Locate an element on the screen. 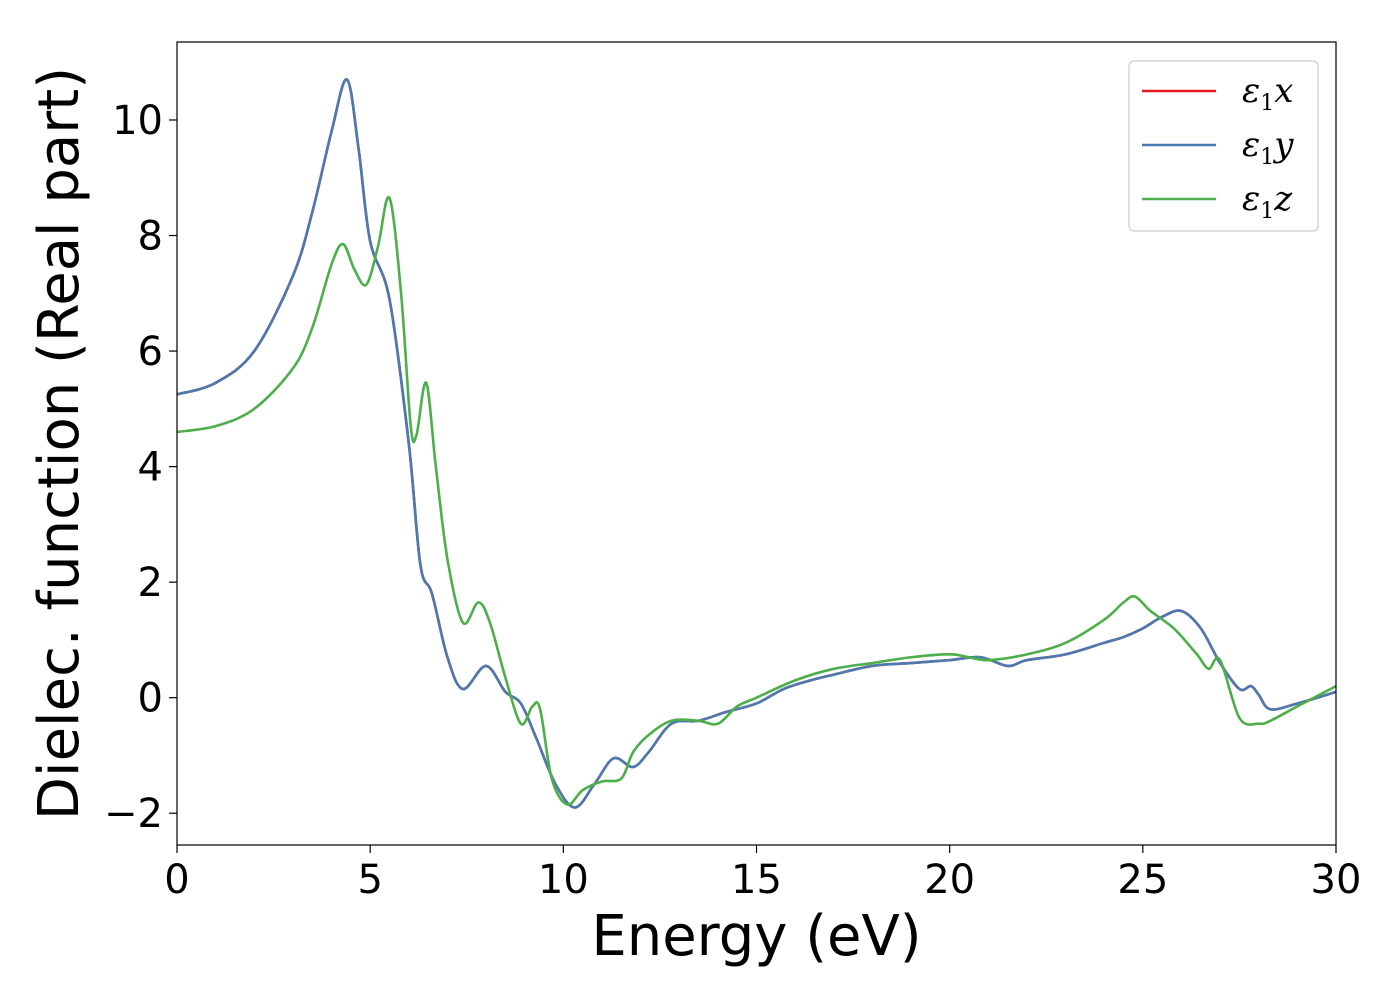 The height and width of the screenshot is (1000, 1400). y-tick-label: 6 is located at coordinates (150, 352).